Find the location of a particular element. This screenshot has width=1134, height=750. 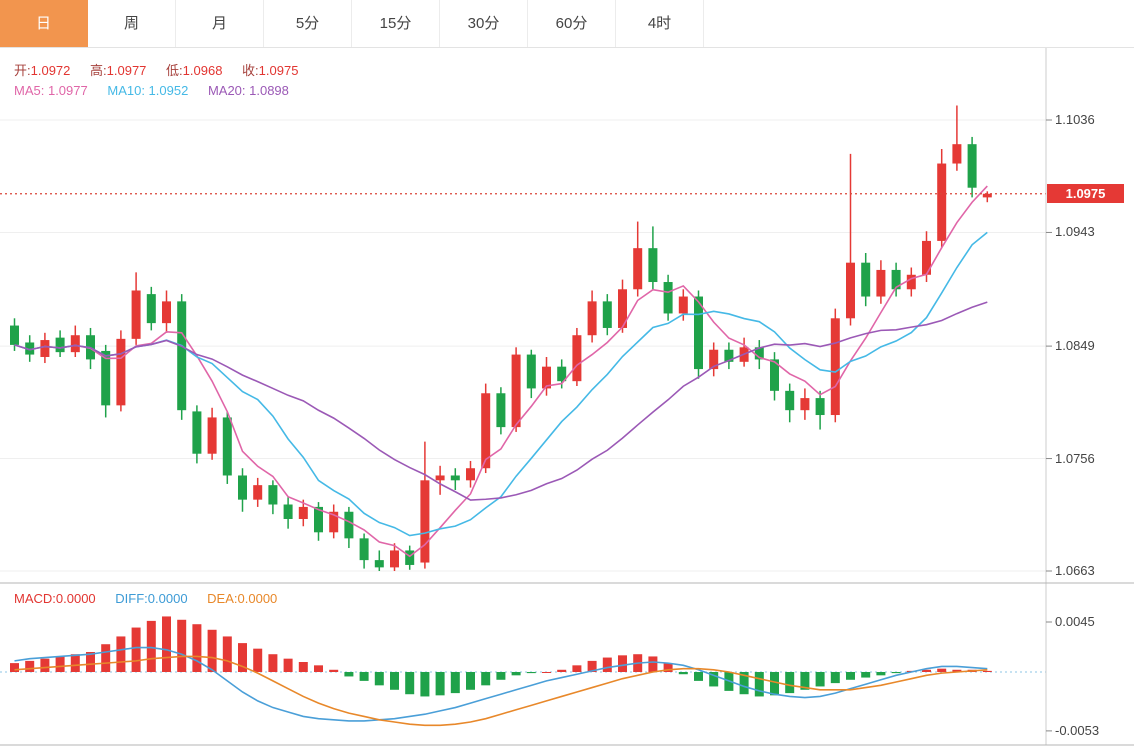

price-axis-label: 1.1036 is located at coordinates (1075, 119).